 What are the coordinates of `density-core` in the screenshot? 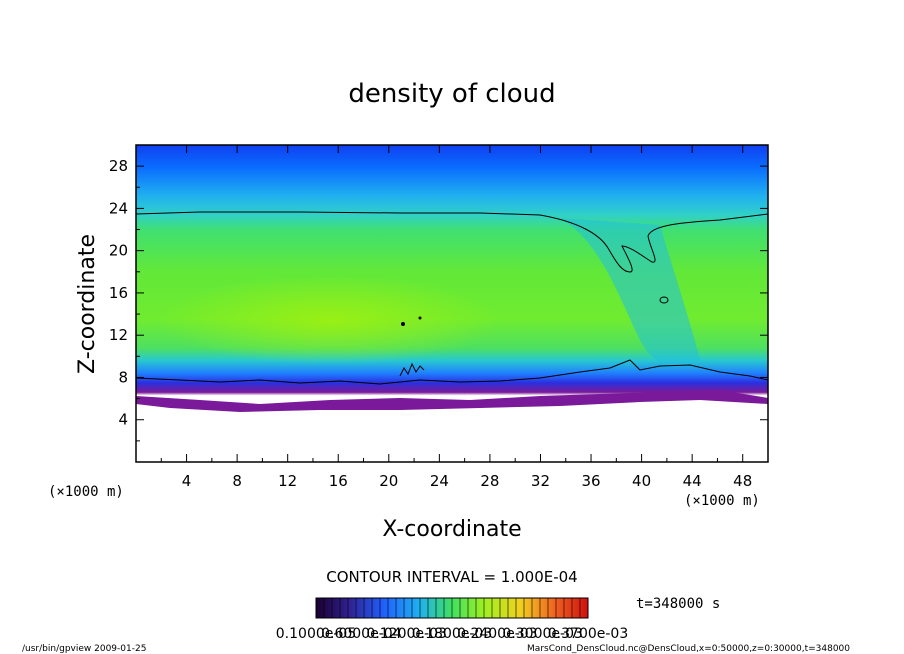 It's located at (330, 320).